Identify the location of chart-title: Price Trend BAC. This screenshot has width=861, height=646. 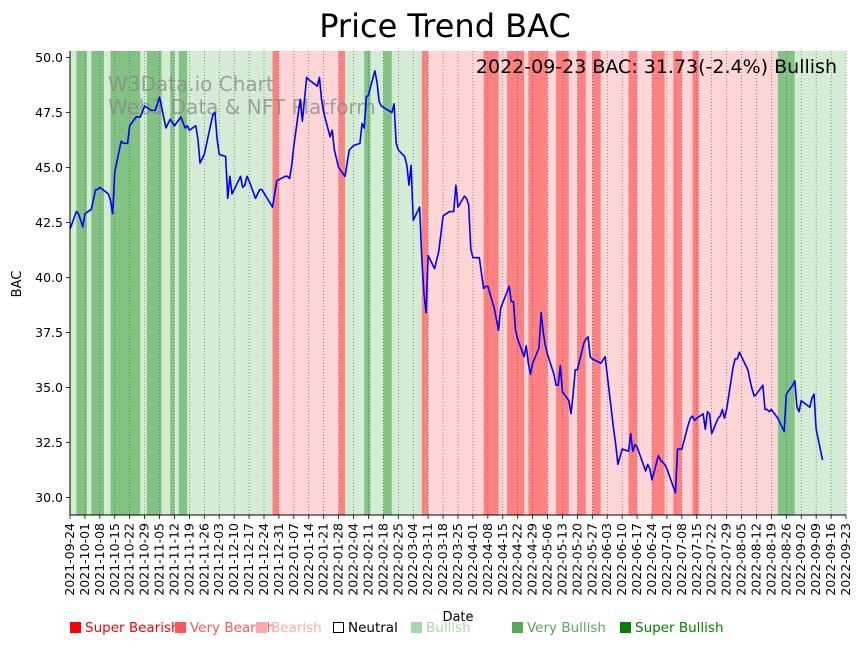
(445, 26).